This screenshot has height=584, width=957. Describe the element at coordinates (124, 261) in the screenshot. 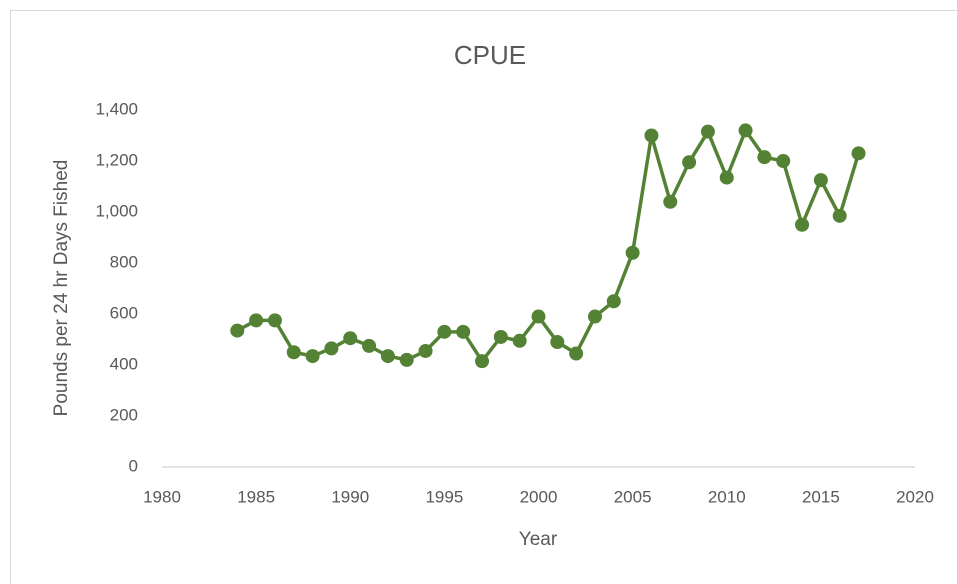

I see `y-tick-label: 800` at that location.